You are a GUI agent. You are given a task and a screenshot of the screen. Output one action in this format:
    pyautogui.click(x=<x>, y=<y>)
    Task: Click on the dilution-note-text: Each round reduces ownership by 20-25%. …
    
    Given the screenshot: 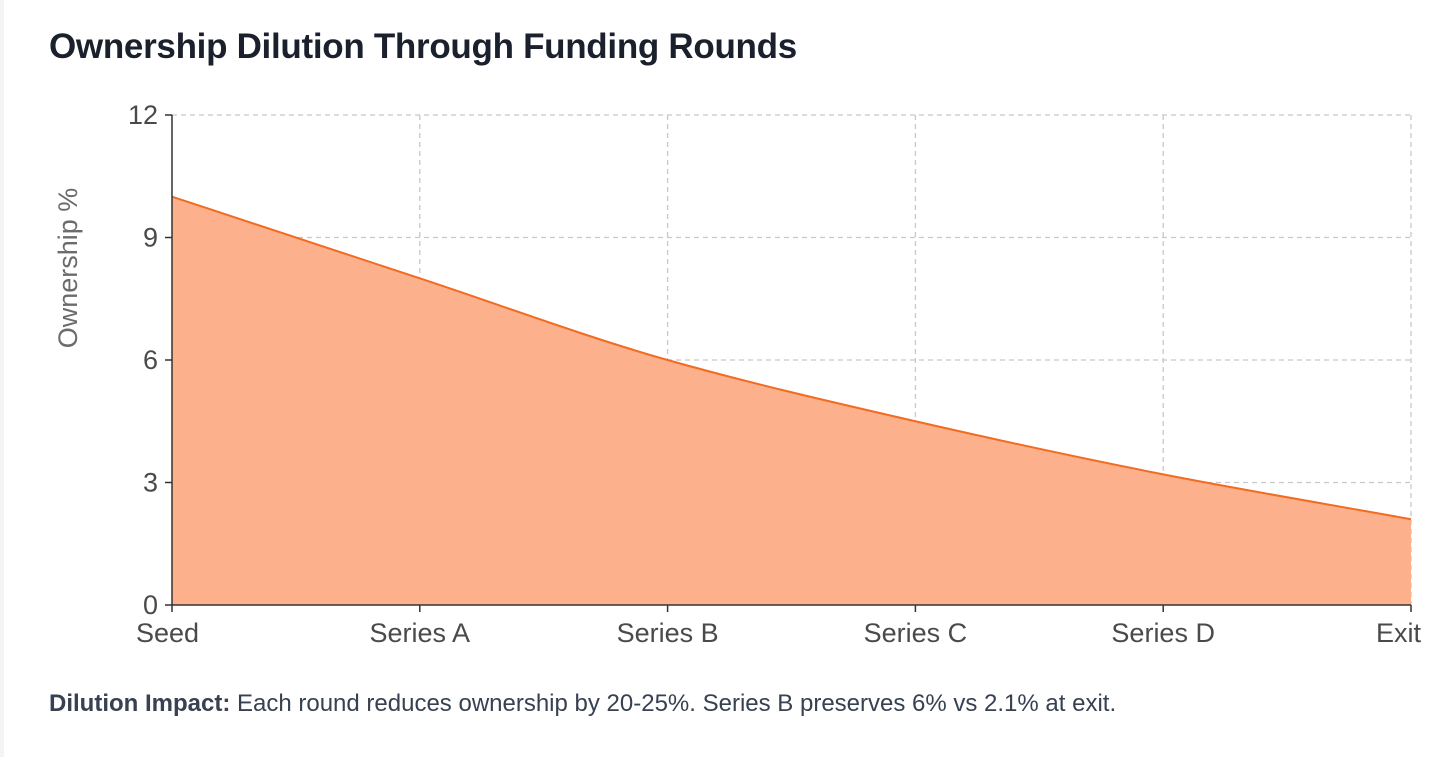 What is the action you would take?
    pyautogui.click(x=673, y=703)
    